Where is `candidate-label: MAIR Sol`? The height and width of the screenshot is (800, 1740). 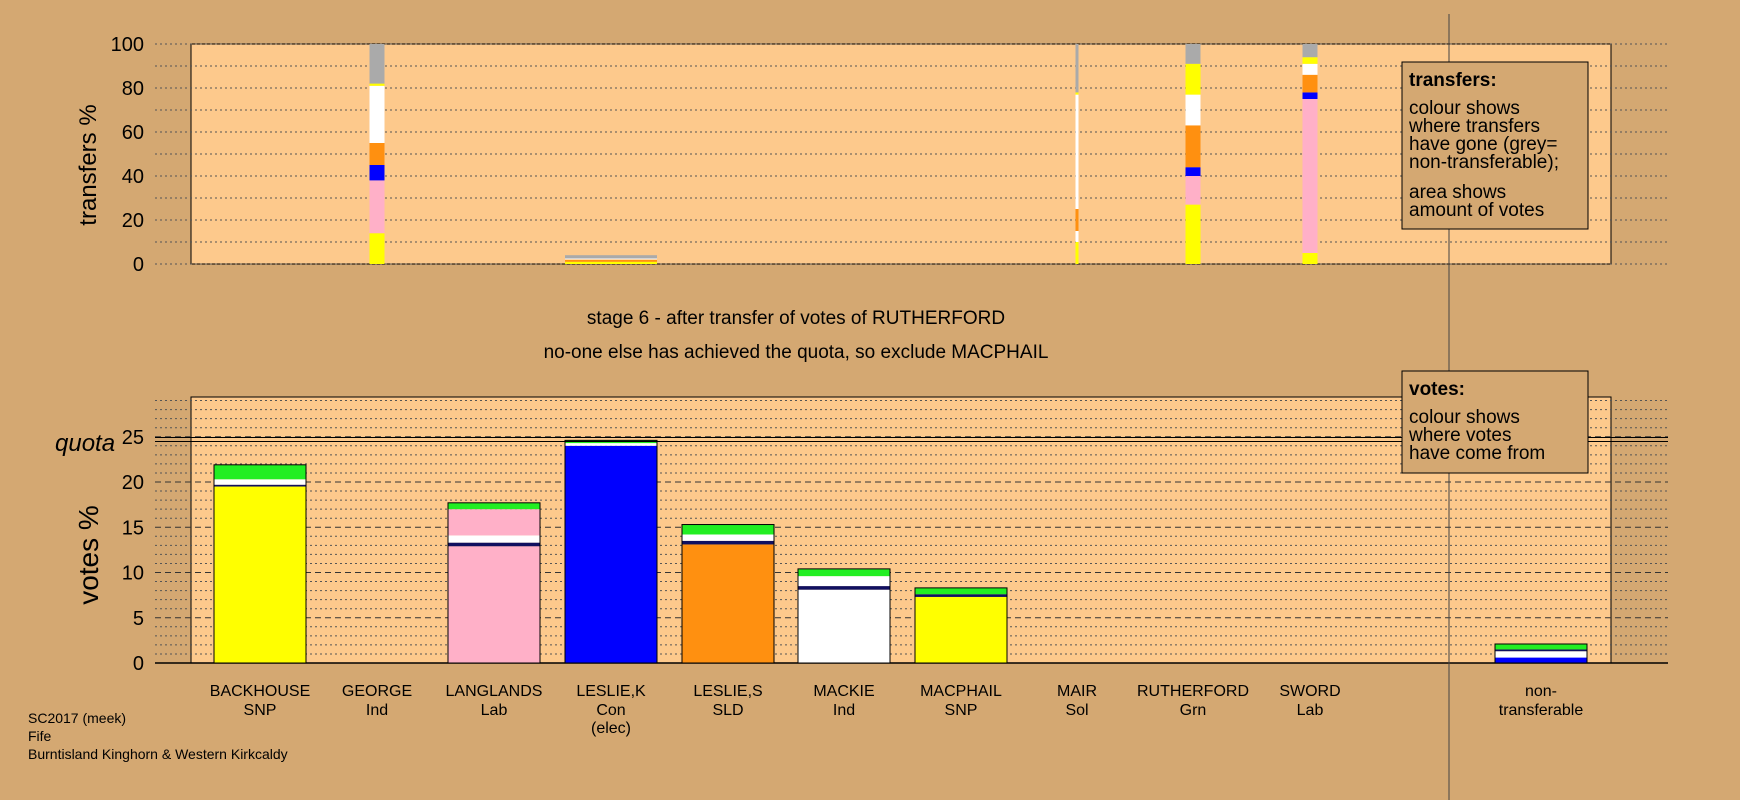 candidate-label: MAIR Sol is located at coordinates (1077, 701).